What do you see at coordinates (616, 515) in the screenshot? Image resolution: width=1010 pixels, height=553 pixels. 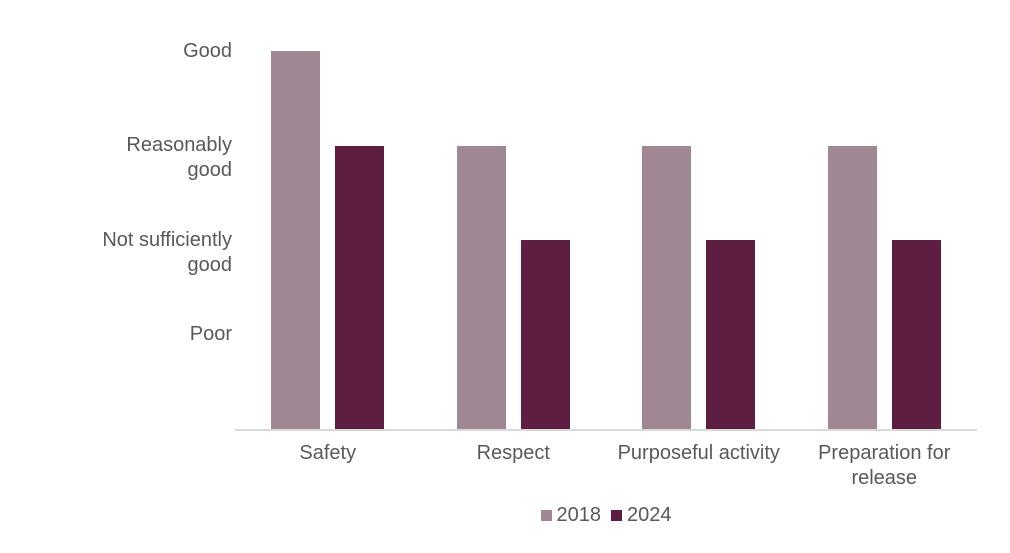 I see `legend-swatch-2024` at bounding box center [616, 515].